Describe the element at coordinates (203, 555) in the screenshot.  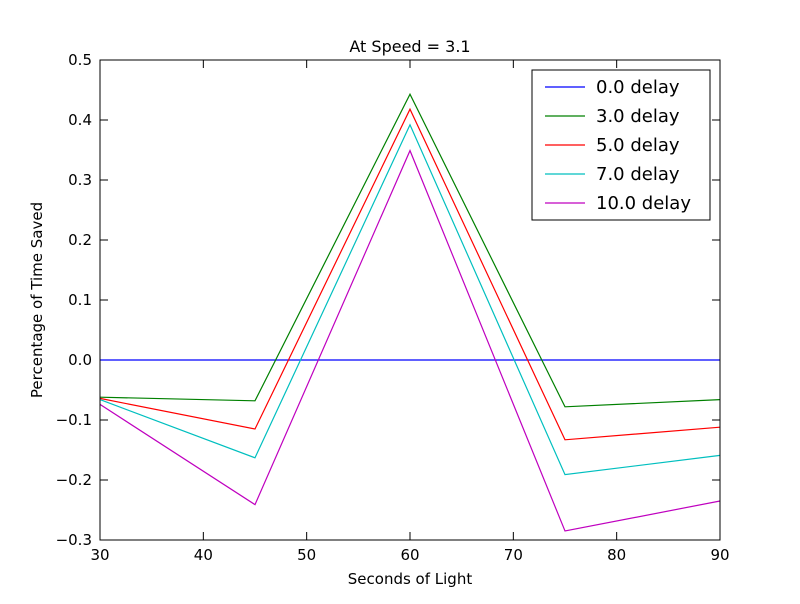
I see `x-tick-label: 40` at that location.